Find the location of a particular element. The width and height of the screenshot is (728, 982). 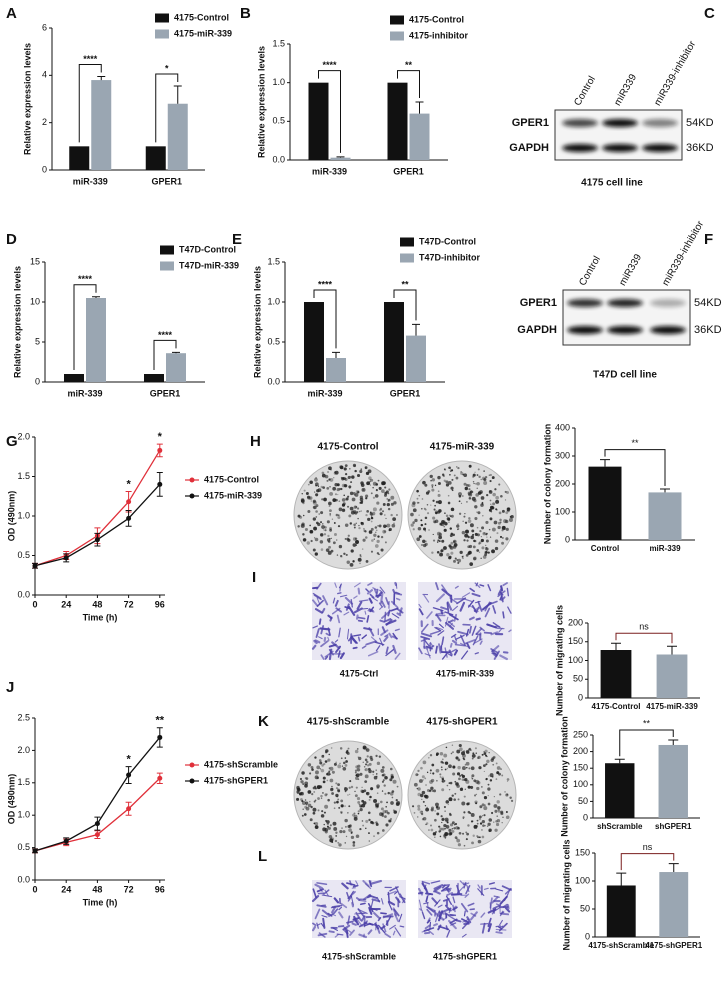

y-axis-label: Number of migrating cells is located at coordinates (566, 894).